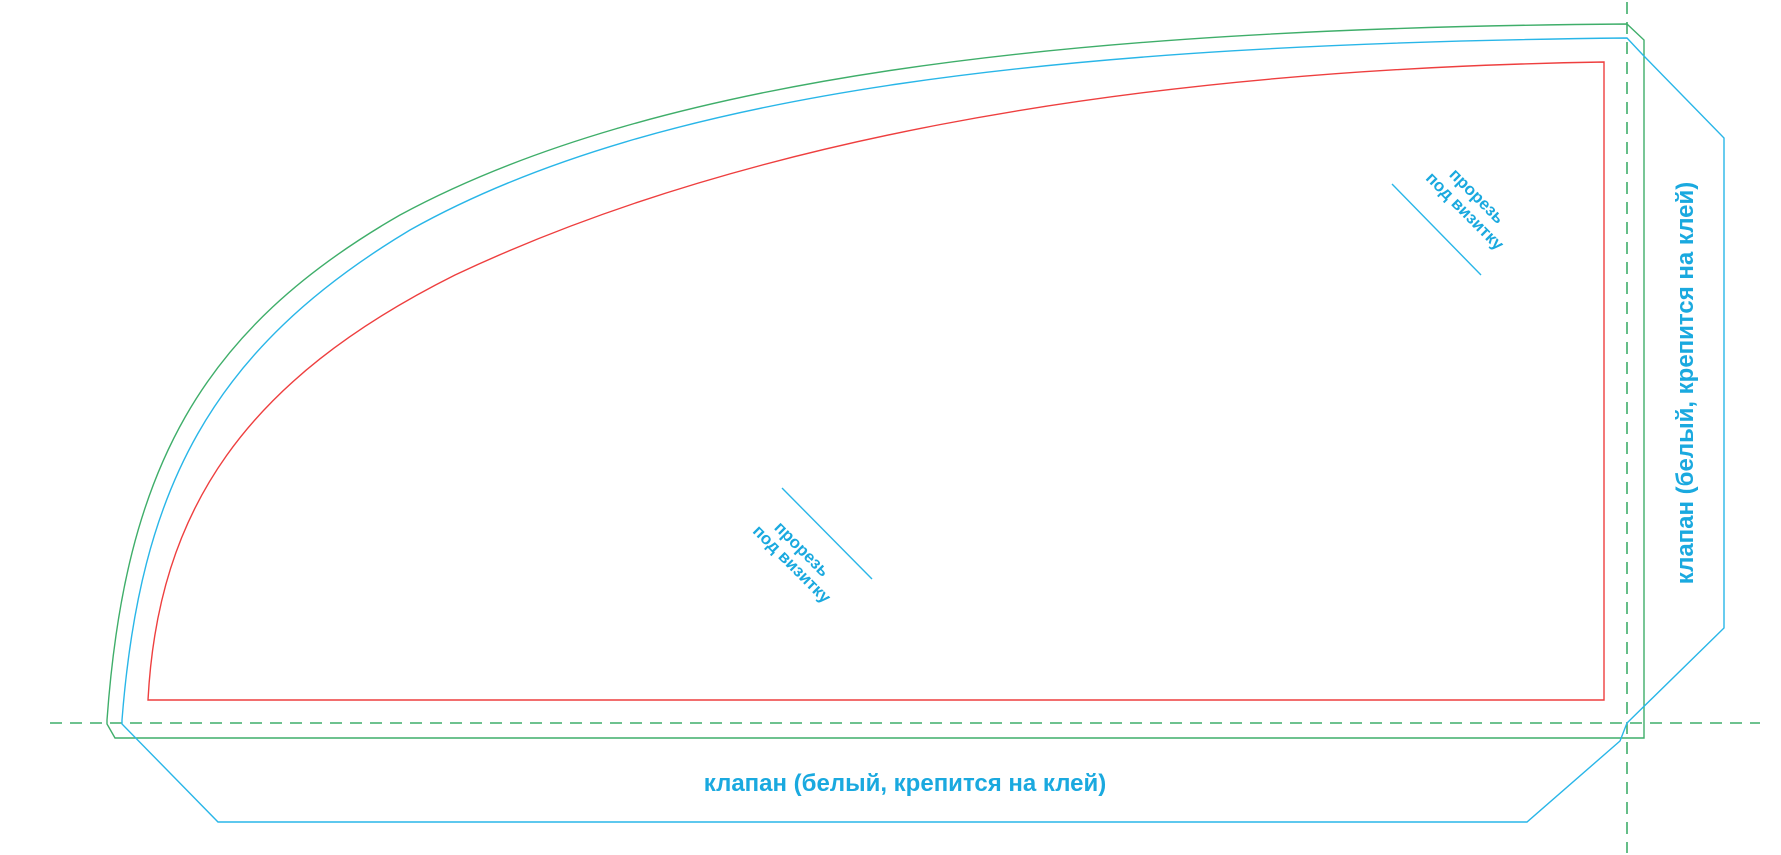 The width and height of the screenshot is (1781, 855). I want to click on slot-center-line, so click(827, 533).